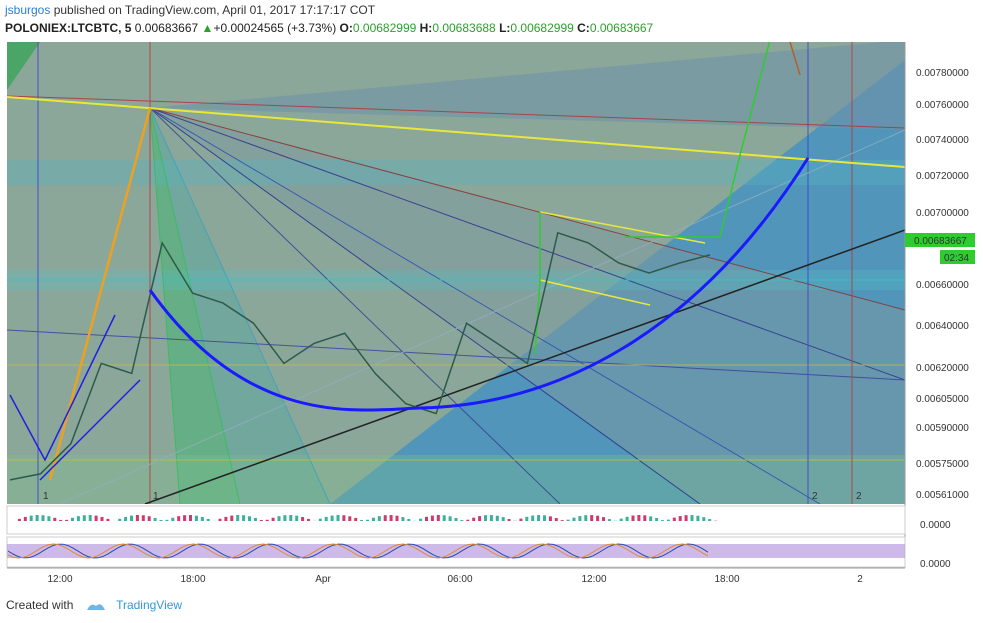 The image size is (983, 623). I want to click on up-arrow-icon: ▲, so click(207, 28).